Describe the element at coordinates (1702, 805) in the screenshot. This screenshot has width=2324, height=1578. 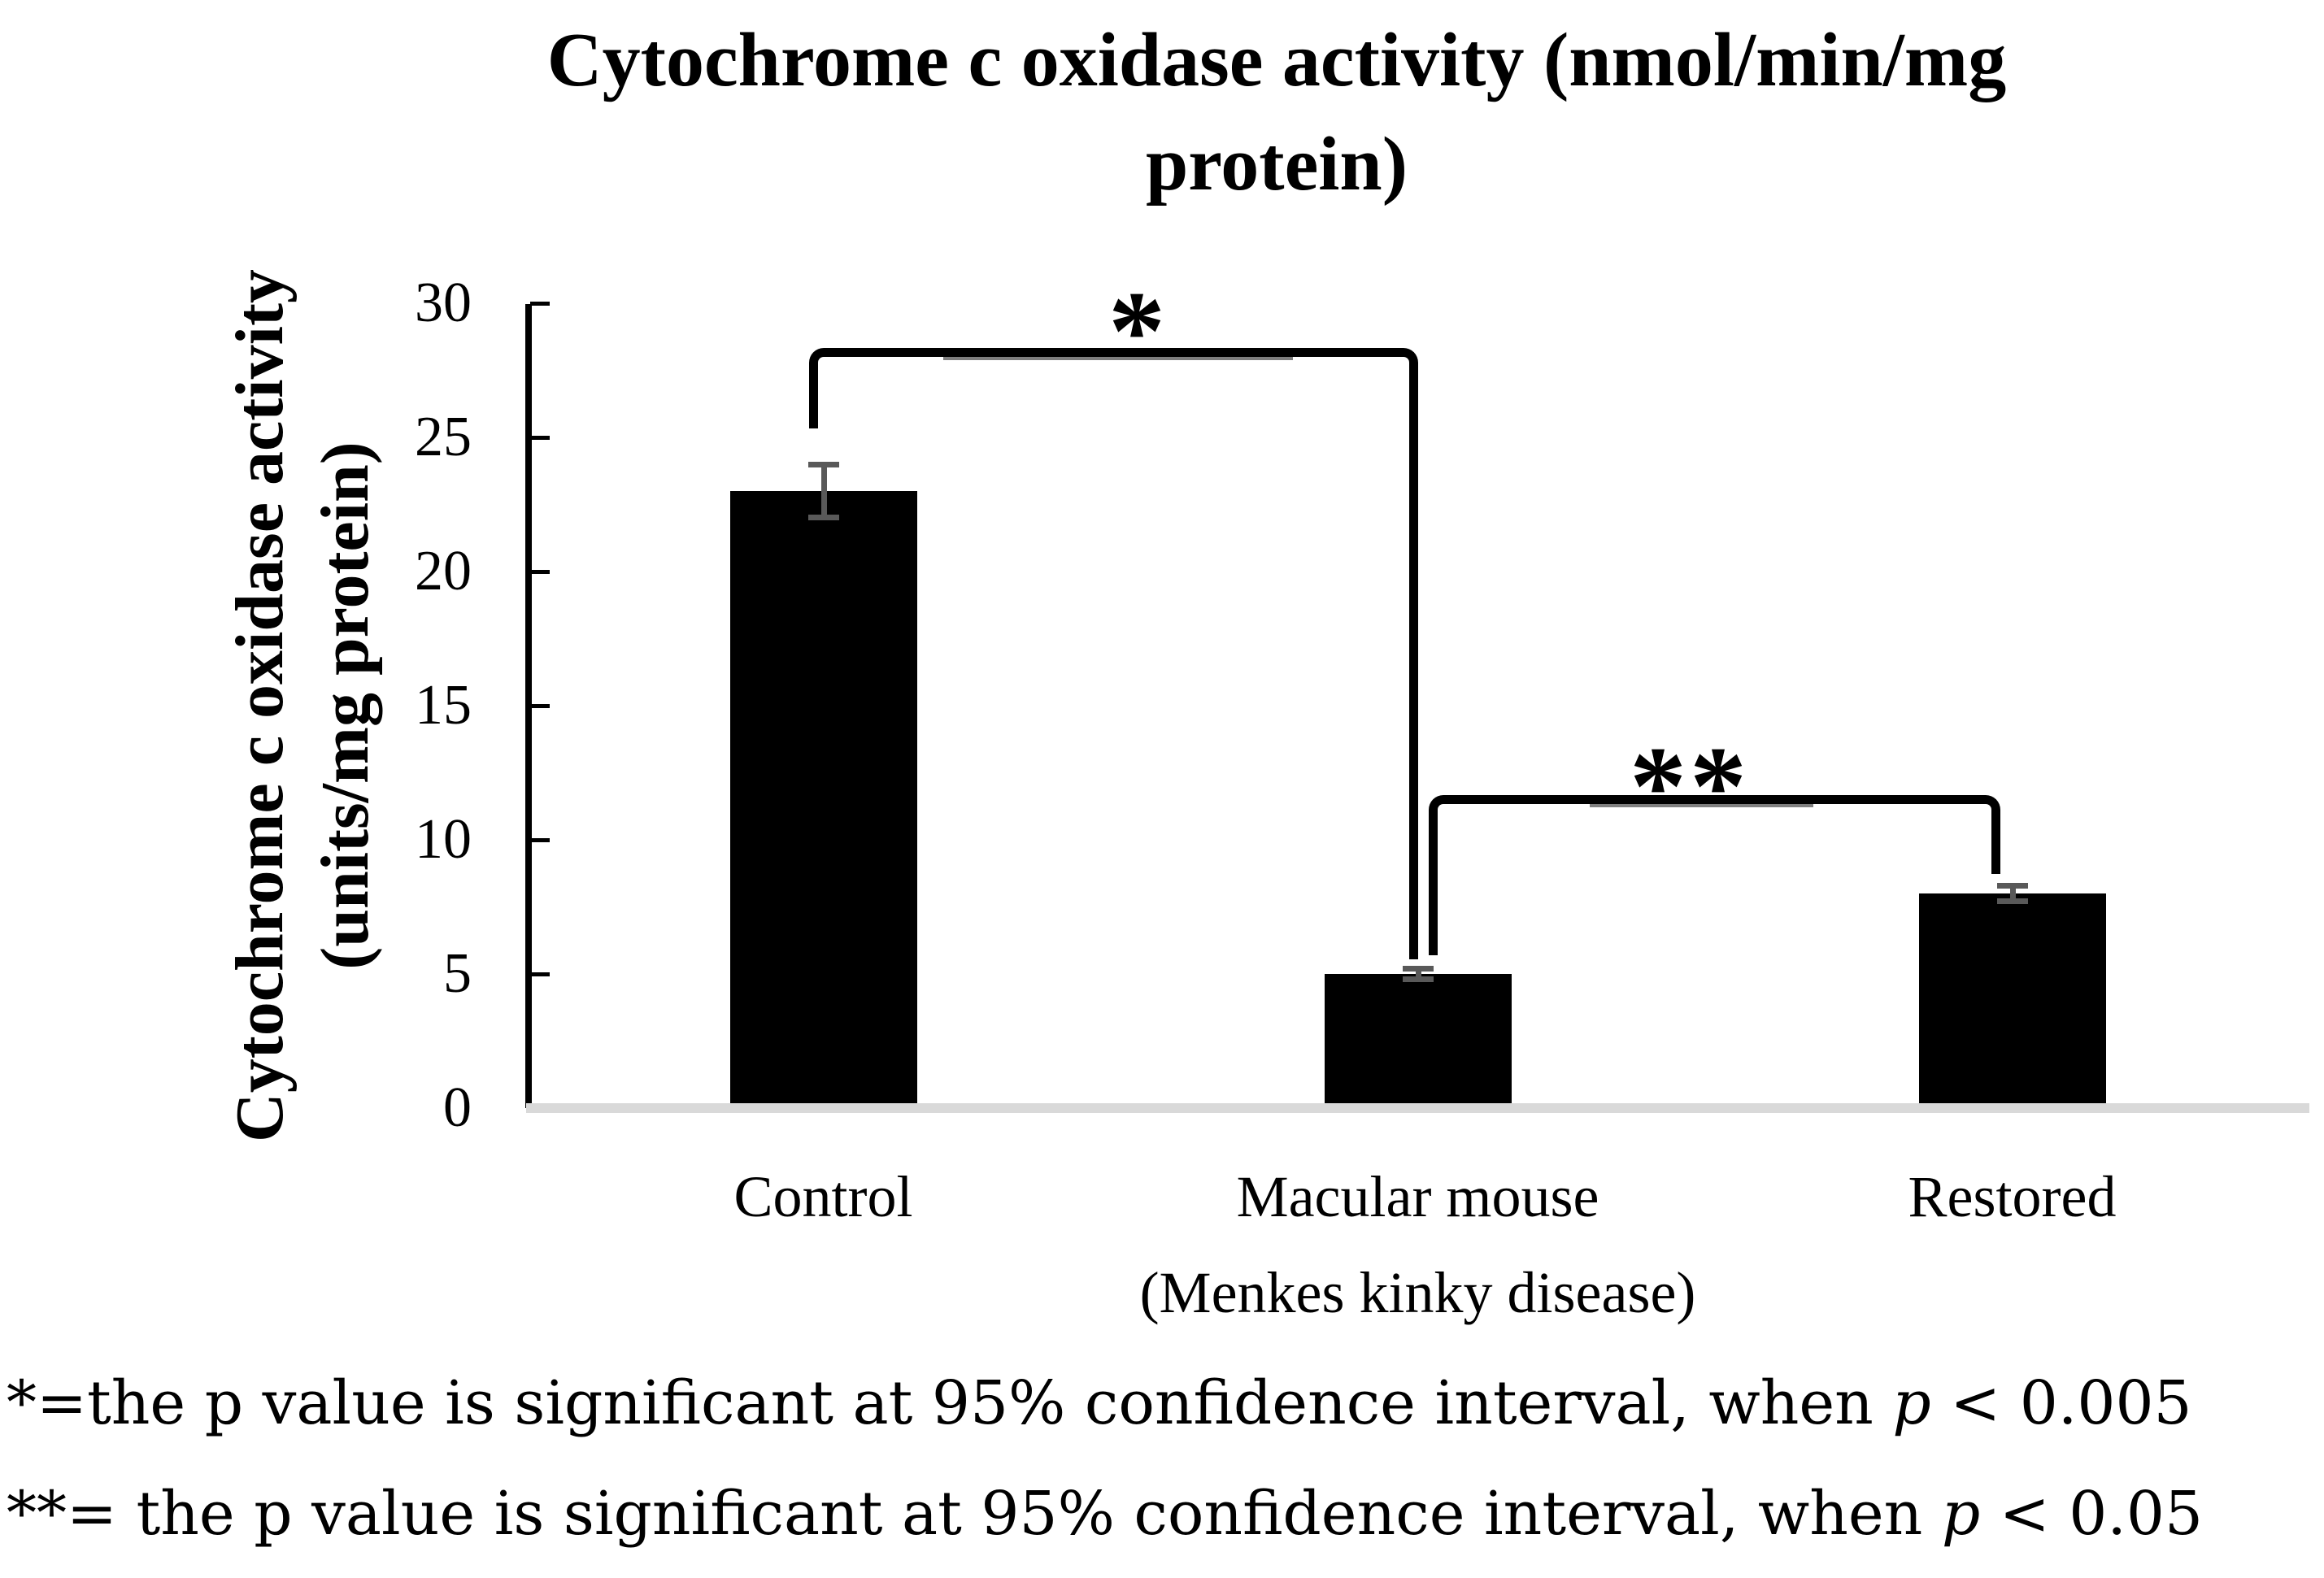
I see `significance-bracket-2-shadow` at that location.